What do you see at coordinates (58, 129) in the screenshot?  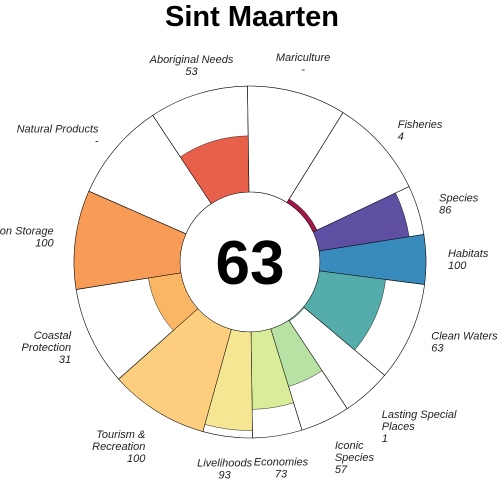 I see `goal-name: Natural Products` at bounding box center [58, 129].